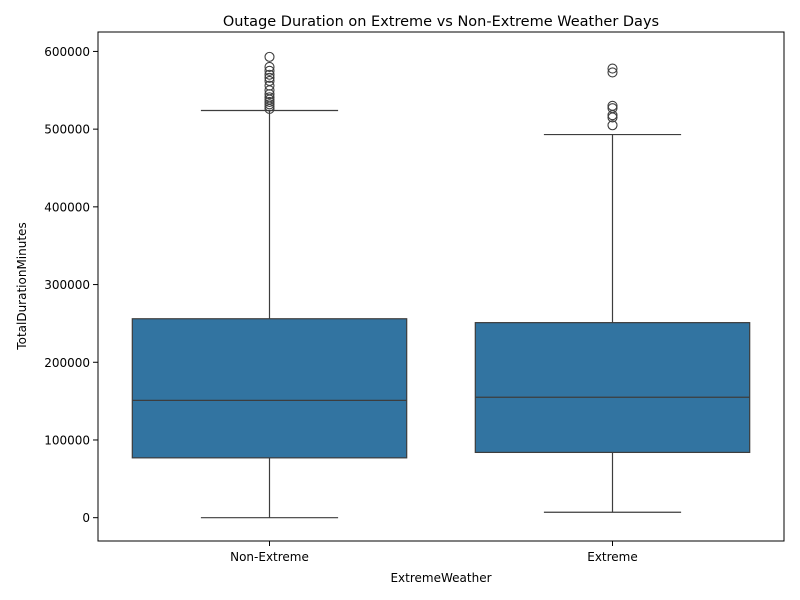  Describe the element at coordinates (269, 557) in the screenshot. I see `x-tick-label: Non-Extreme` at that location.